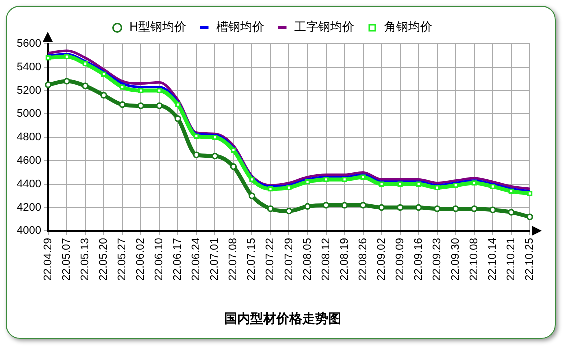 This screenshot has width=566, height=349. Describe the element at coordinates (234, 260) in the screenshot. I see `x-tick-label: 22.07.08` at that location.